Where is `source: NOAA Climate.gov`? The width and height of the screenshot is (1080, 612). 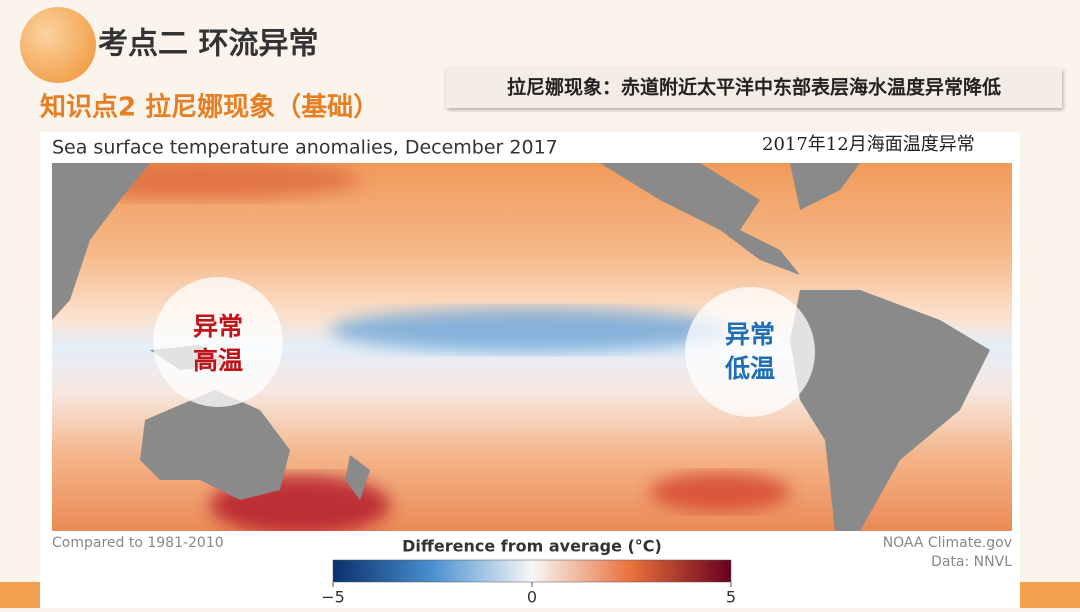 source: NOAA Climate.gov is located at coordinates (947, 543).